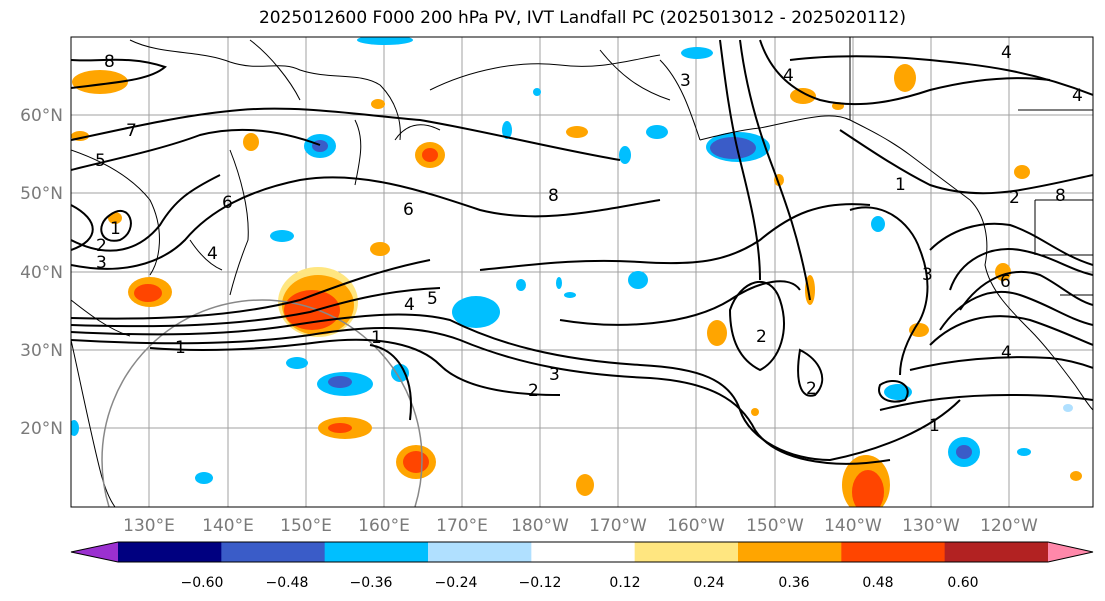  I want to click on lat-tick-label: 60°N, so click(41, 116).